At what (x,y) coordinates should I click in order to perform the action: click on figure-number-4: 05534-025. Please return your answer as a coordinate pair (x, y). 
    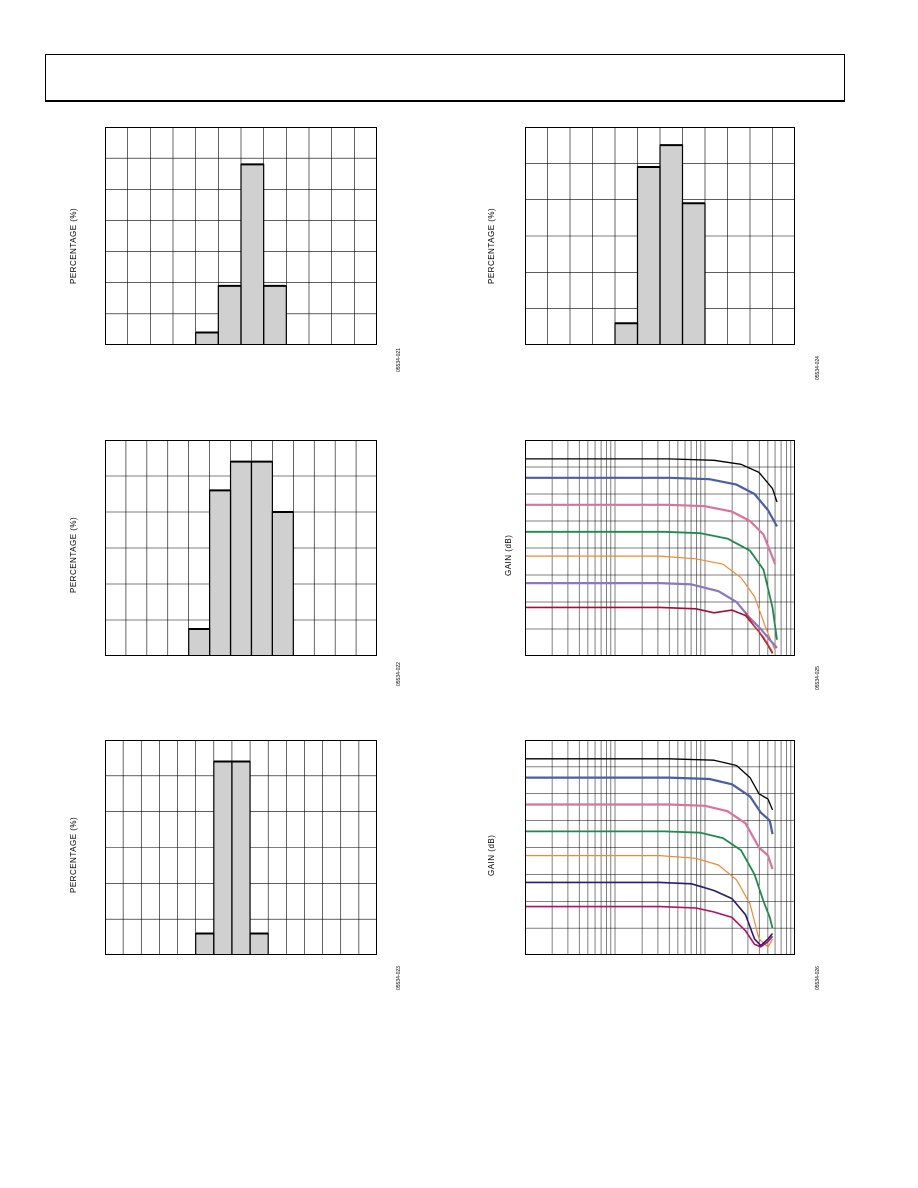
    Looking at the image, I should click on (818, 678).